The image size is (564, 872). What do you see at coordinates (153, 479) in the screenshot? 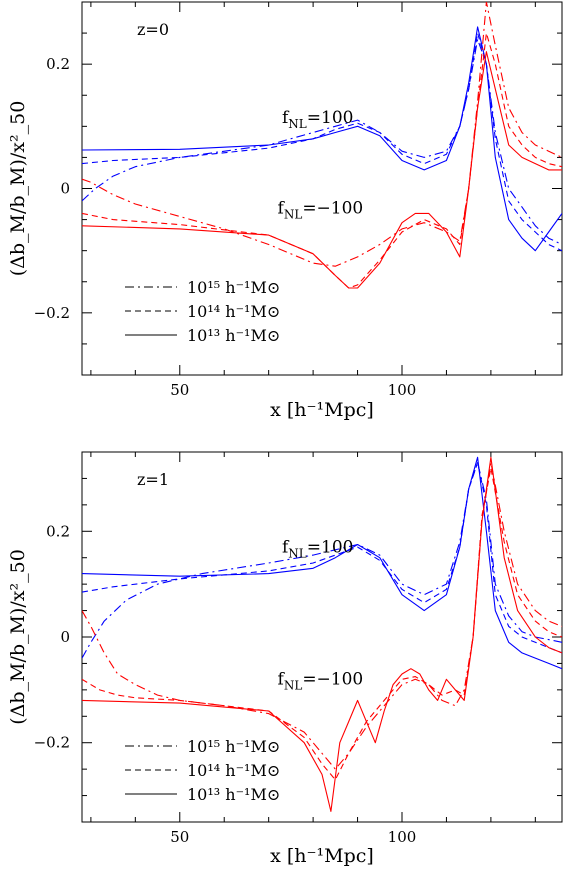
I see `panel-label: z=1` at bounding box center [153, 479].